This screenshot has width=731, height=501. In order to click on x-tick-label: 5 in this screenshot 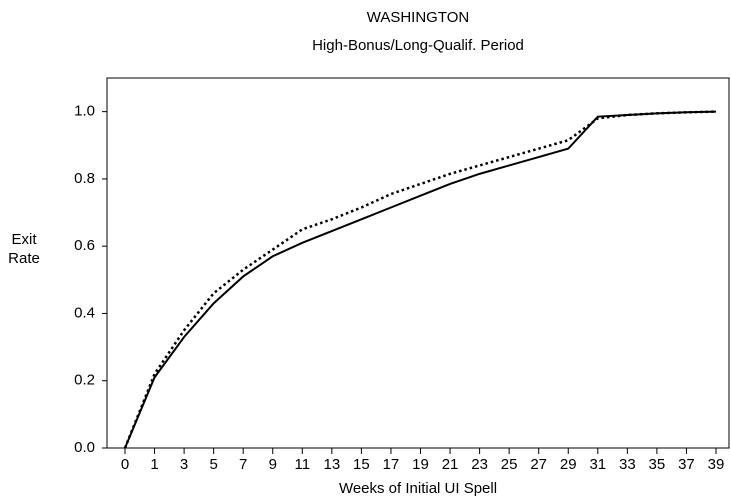, I will do `click(213, 464)`.